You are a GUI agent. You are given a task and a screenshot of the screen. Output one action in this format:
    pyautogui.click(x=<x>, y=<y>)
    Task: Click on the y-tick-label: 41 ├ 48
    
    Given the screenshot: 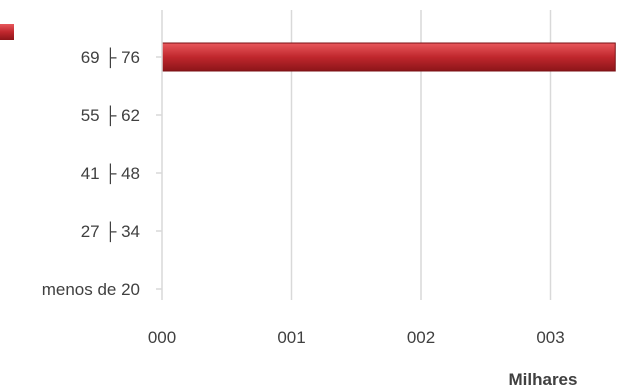 What is the action you would take?
    pyautogui.click(x=110, y=174)
    